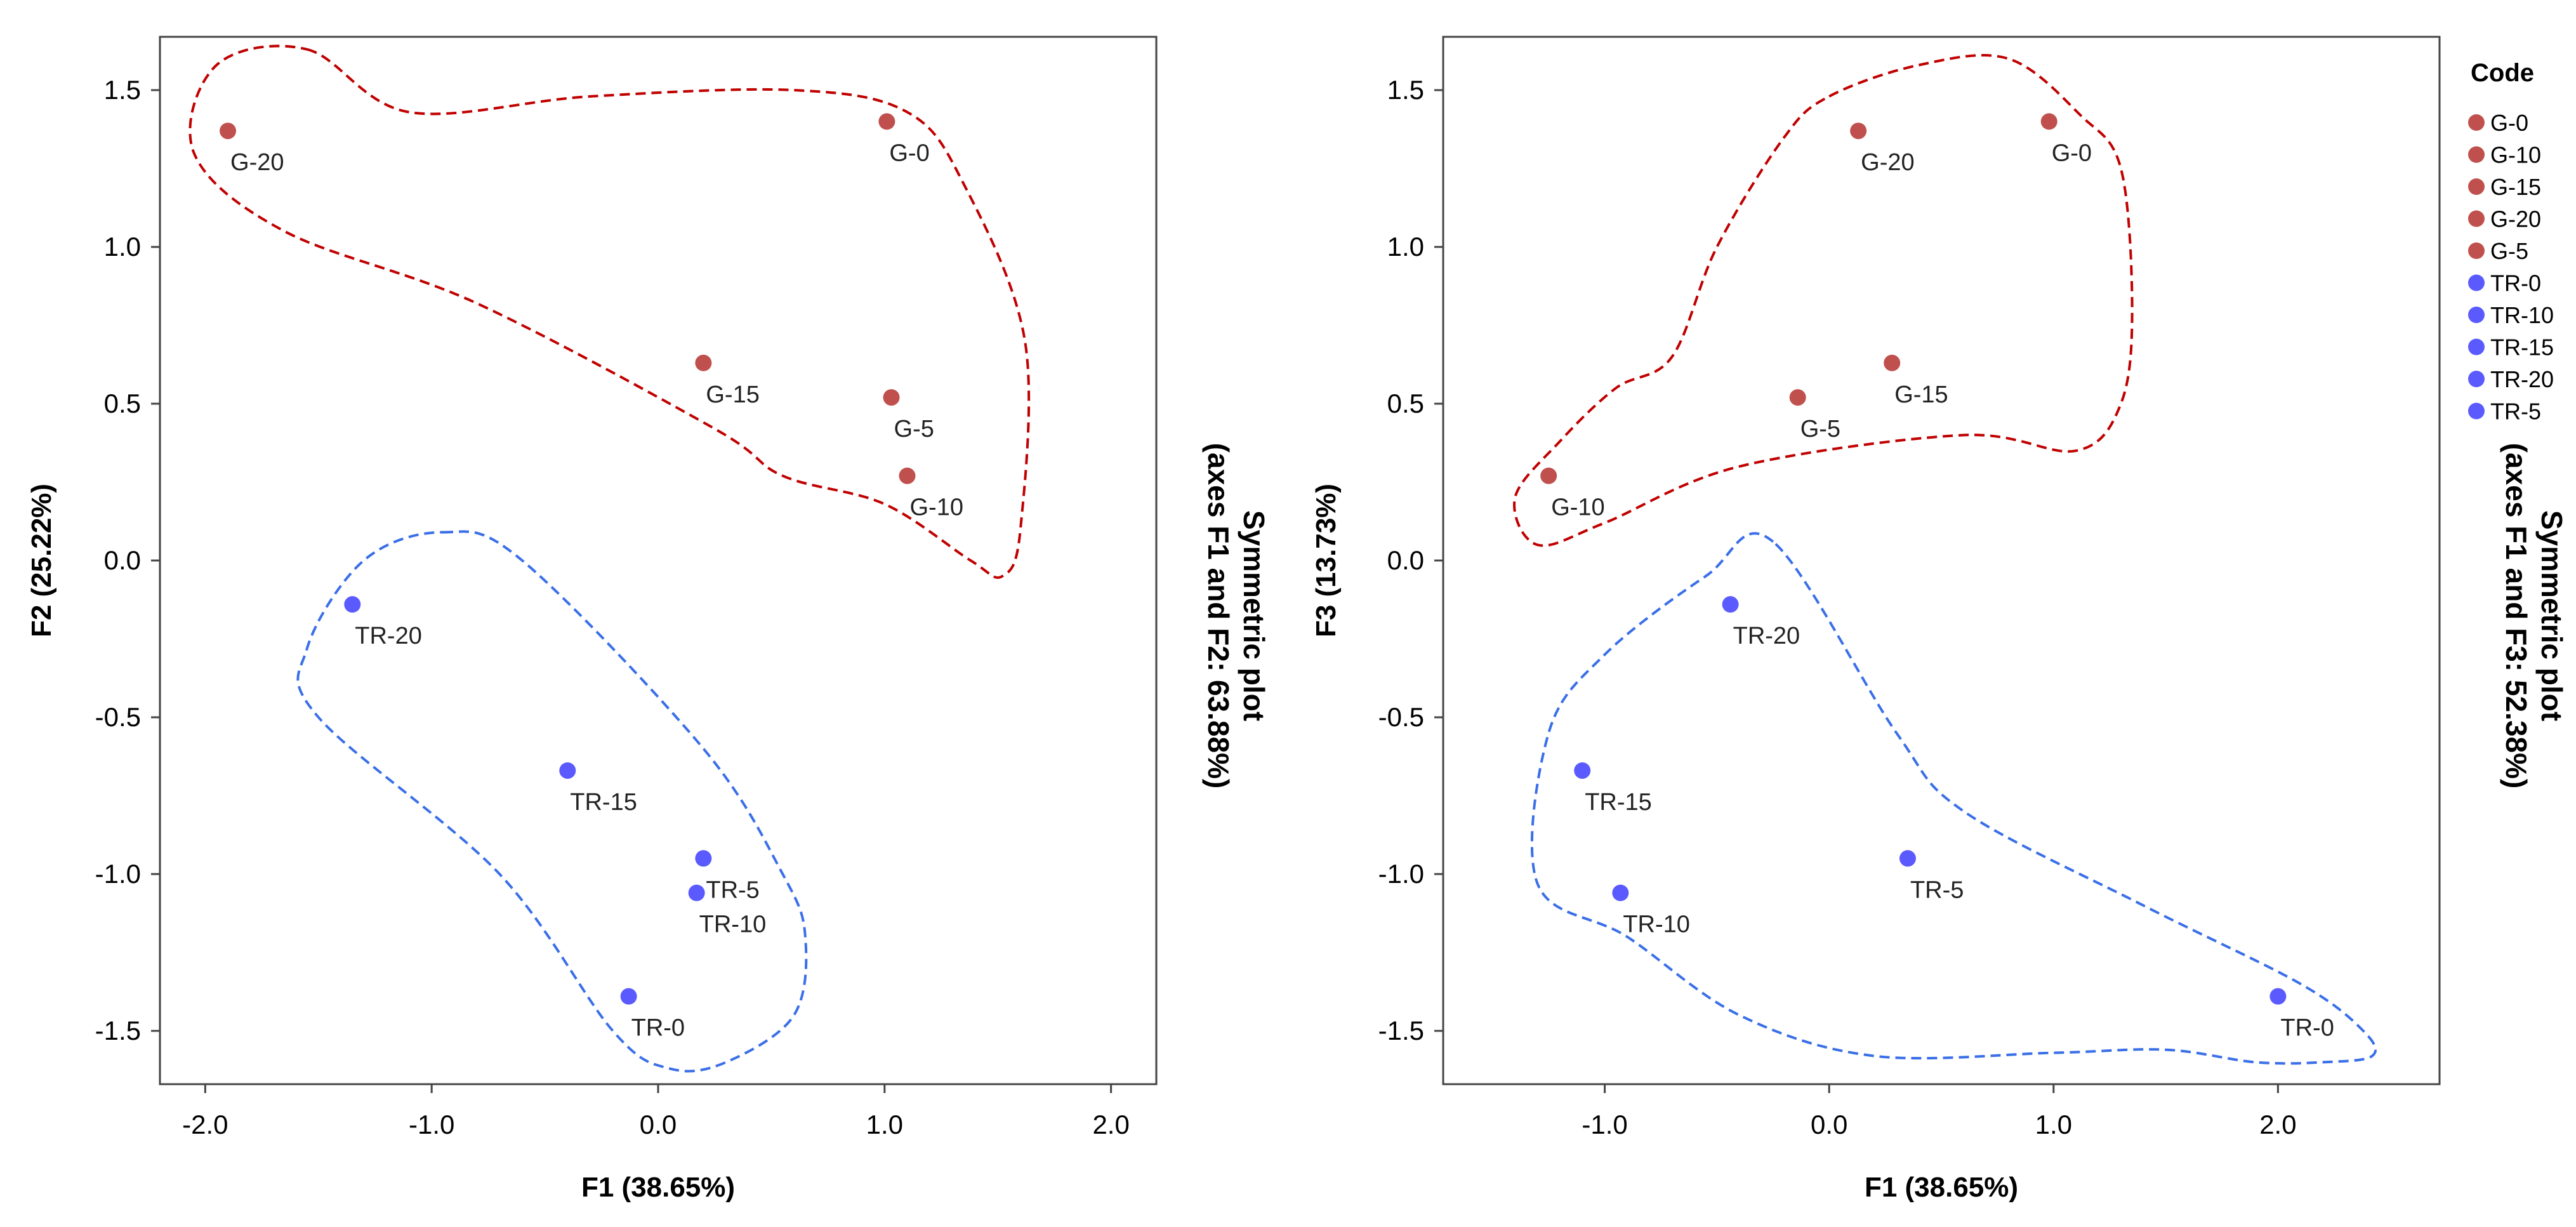 The height and width of the screenshot is (1227, 2576). I want to click on legend-item-label: TR-15, so click(2522, 348).